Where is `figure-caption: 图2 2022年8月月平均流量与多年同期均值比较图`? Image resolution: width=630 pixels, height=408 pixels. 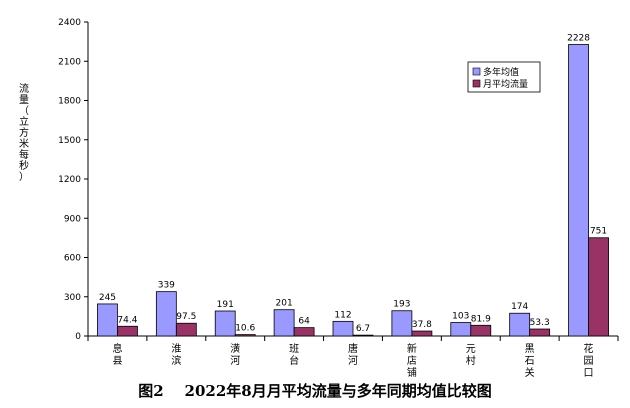 figure-caption: 图2 2022年8月月平均流量与多年同期均值比较图 is located at coordinates (315, 391).